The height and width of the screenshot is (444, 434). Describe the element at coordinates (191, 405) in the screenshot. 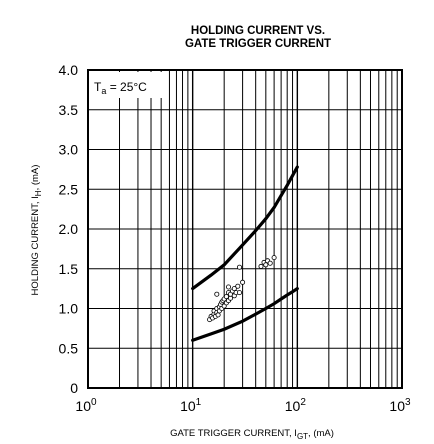

I see `x-tick-label: 10¹` at that location.